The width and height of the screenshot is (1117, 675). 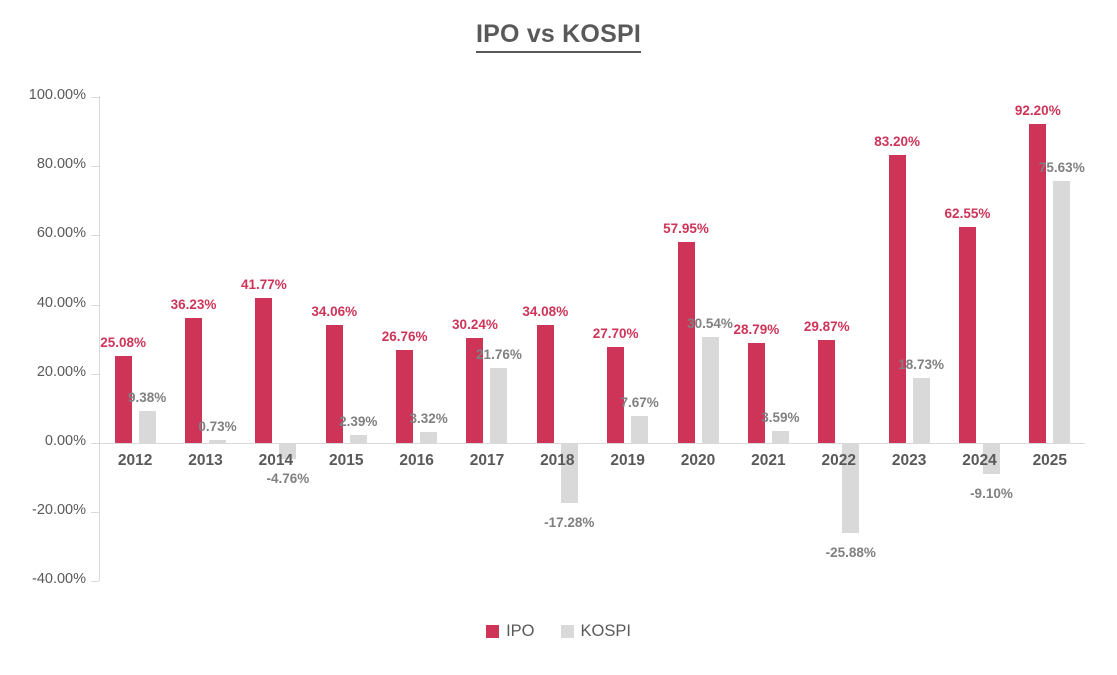 I want to click on y-axis-tick-label: 0.00%, so click(x=65, y=441).